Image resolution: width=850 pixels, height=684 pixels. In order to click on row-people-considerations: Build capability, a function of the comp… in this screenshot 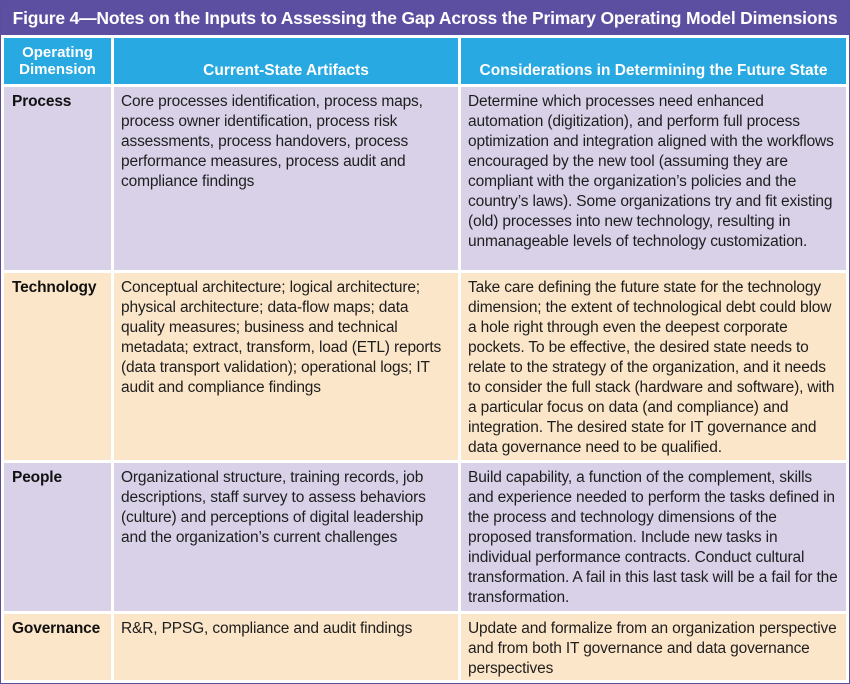, I will do `click(653, 537)`.